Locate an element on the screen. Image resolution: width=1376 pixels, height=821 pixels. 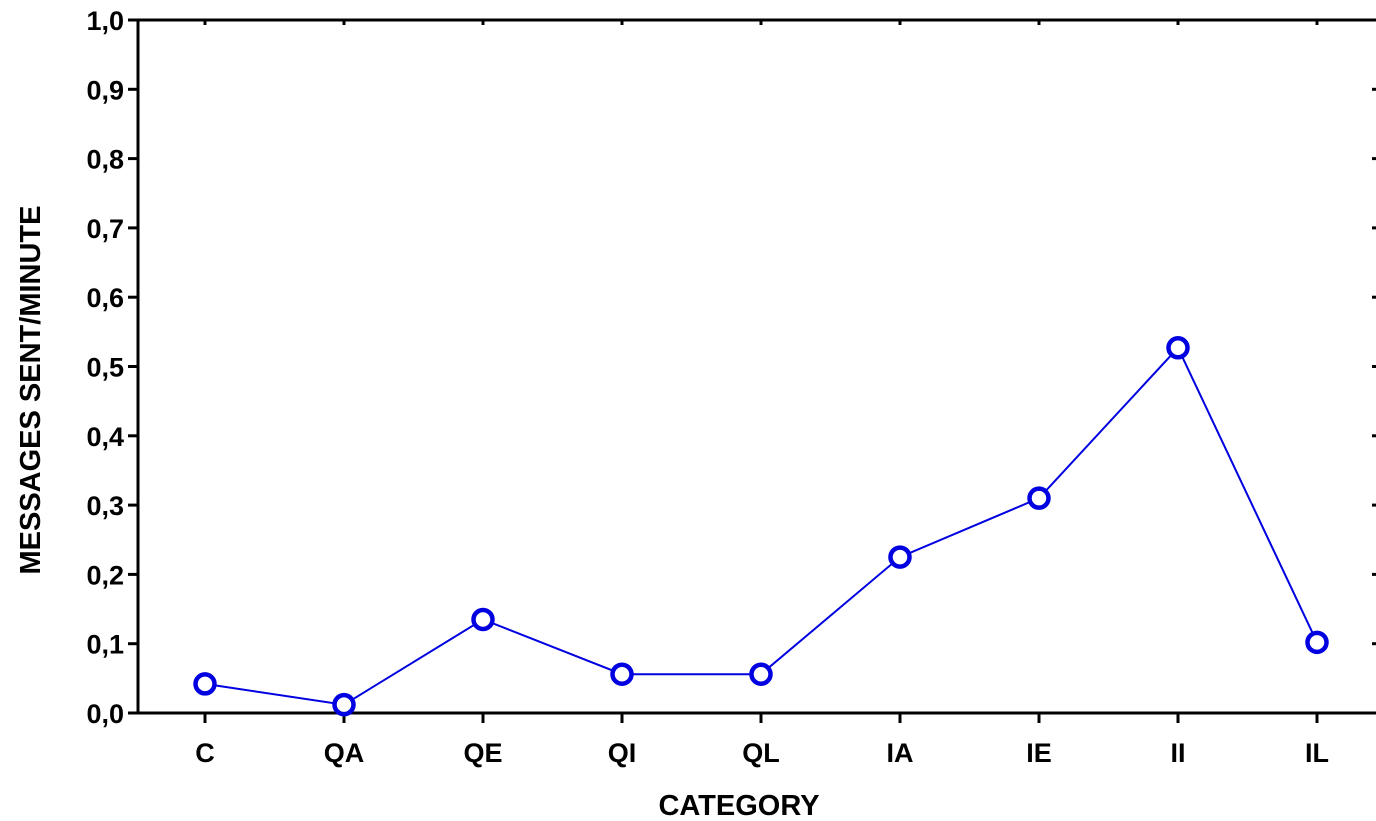
y-axis-title: MESSAGES SENT/MINUTE is located at coordinates (31, 390).